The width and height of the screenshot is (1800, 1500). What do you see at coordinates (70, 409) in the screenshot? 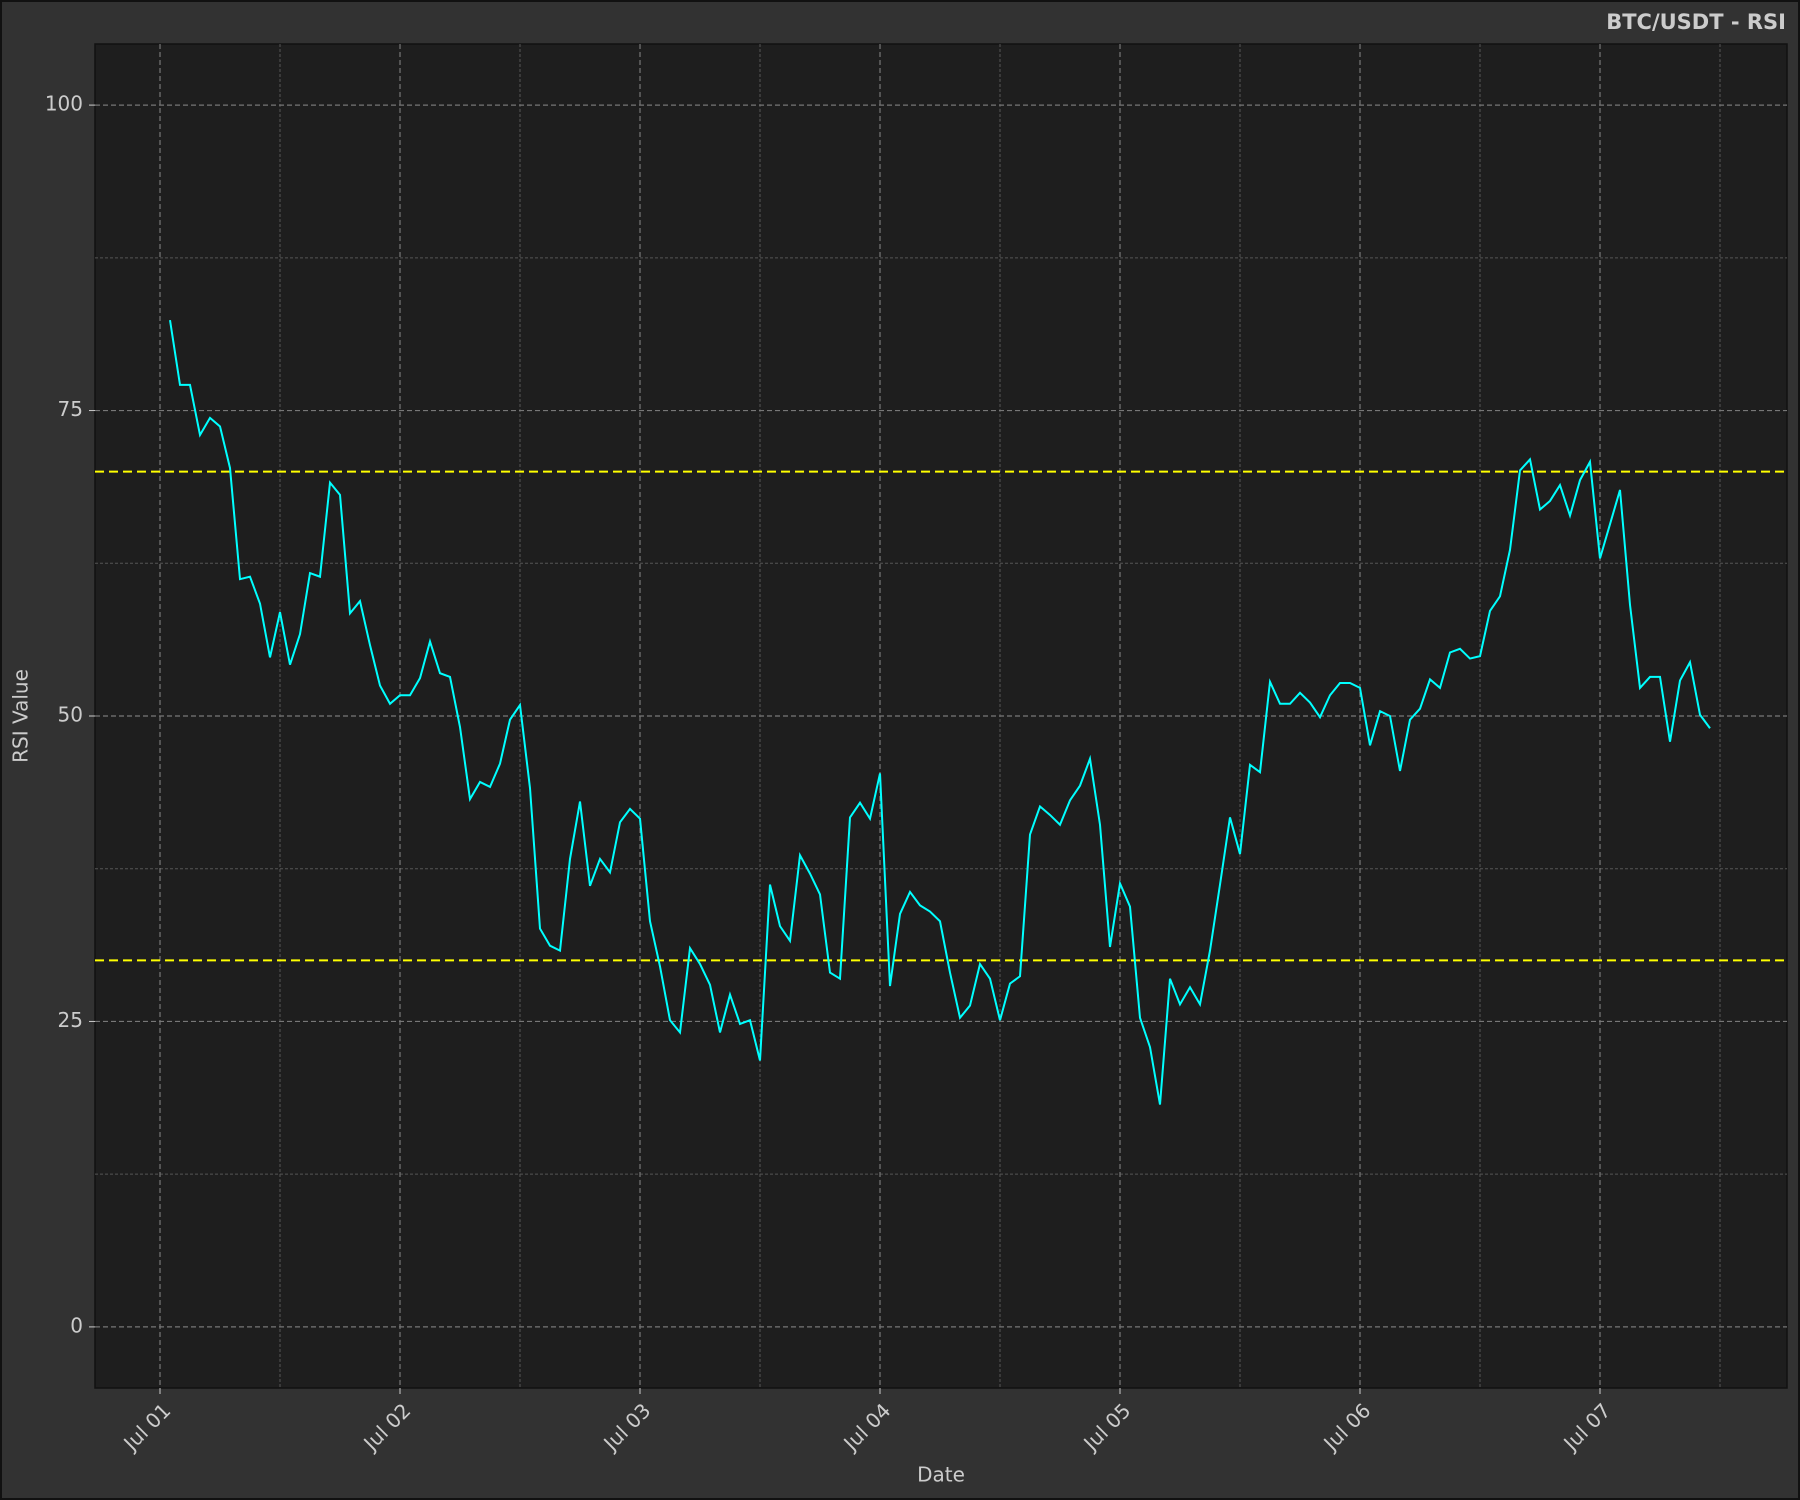
I see `y-tick-label: 75` at bounding box center [70, 409].